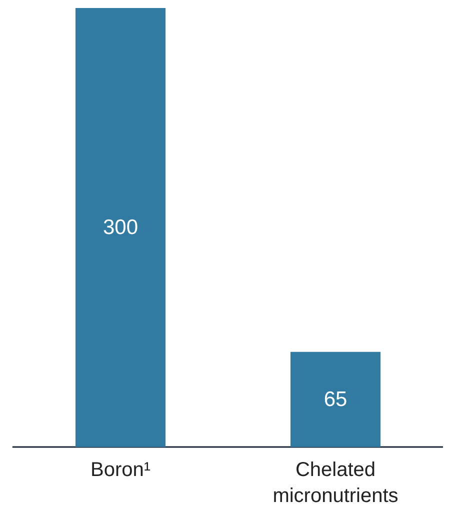  I want to click on x-tick-label: Boron¹, so click(120, 470).